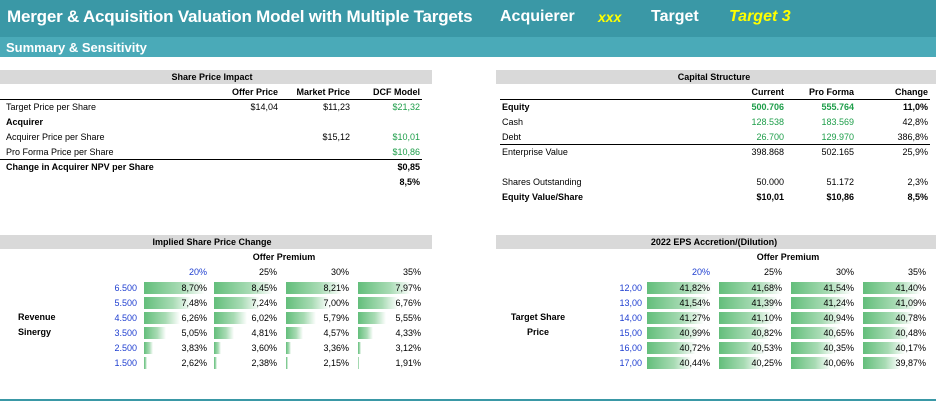 This screenshot has width=936, height=408. What do you see at coordinates (391, 303) in the screenshot?
I see `sensitivity-cell: 6,76%` at bounding box center [391, 303].